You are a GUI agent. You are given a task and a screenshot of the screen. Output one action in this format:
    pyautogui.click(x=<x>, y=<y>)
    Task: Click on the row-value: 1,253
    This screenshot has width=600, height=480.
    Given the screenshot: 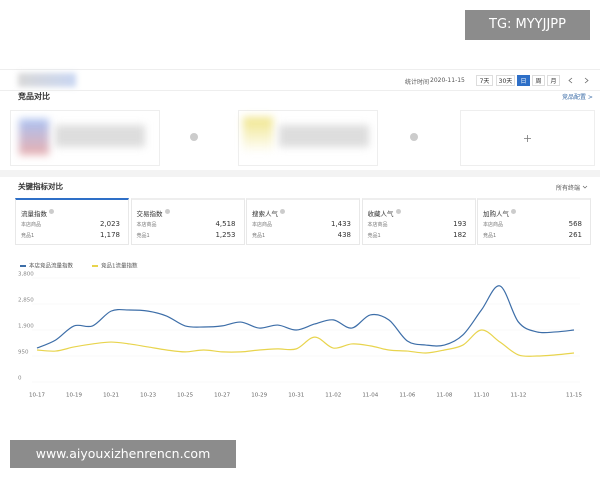 What is the action you would take?
    pyautogui.click(x=225, y=235)
    